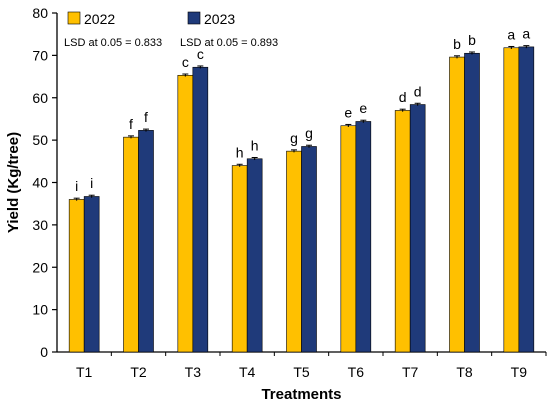 Image resolution: width=550 pixels, height=405 pixels. Describe the element at coordinates (294, 251) in the screenshot. I see `bar-2022-T5` at that location.